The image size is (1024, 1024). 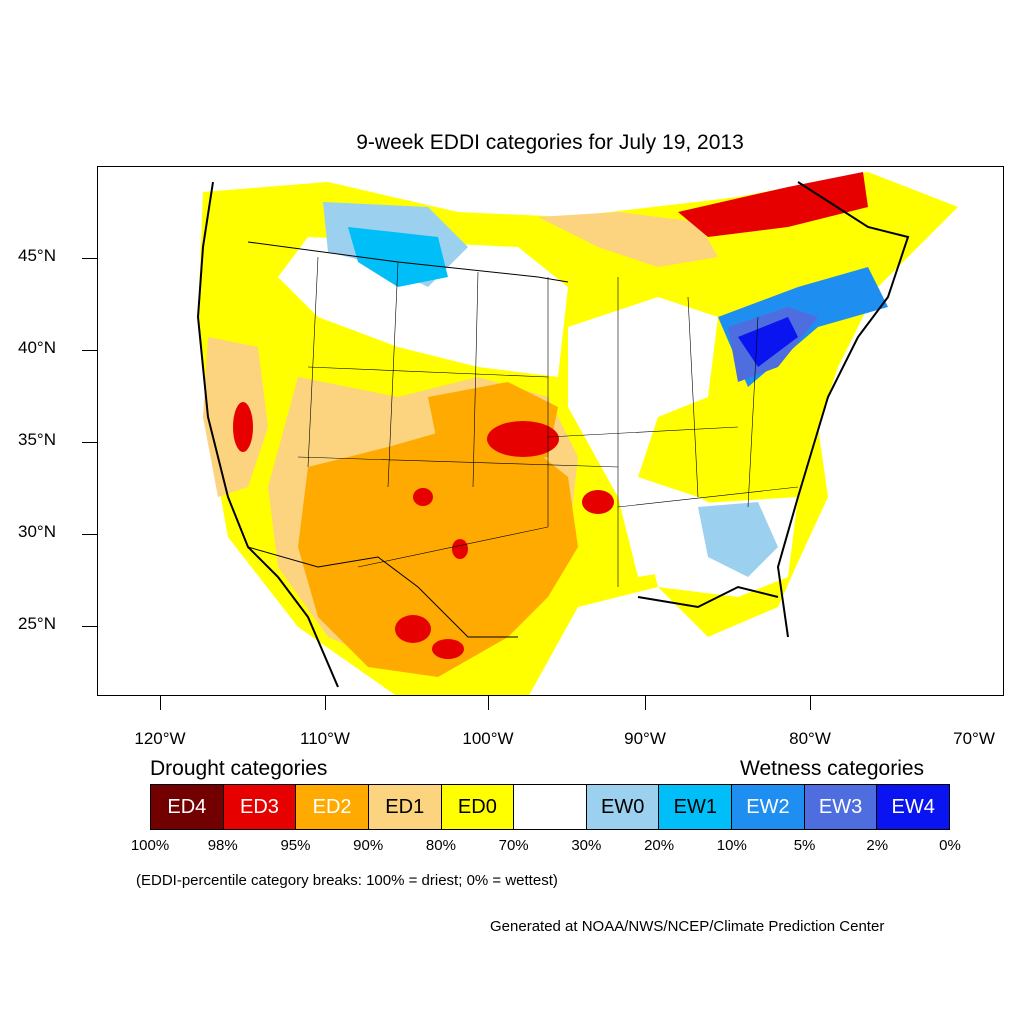 I want to click on y-axis-label: 40°N, so click(x=37, y=347).